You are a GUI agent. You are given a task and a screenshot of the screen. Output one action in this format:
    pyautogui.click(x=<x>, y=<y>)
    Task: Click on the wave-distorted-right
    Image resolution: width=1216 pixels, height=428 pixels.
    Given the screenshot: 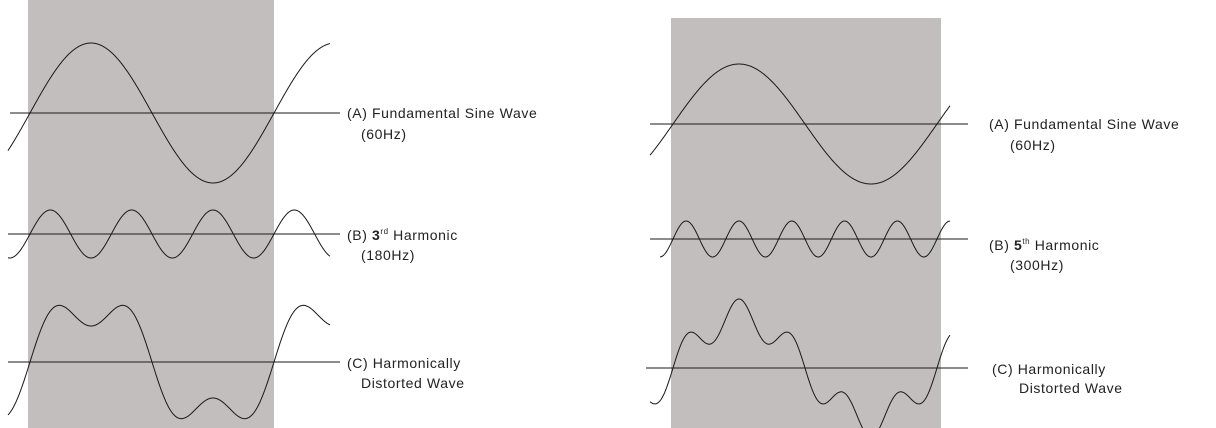 What is the action you would take?
    pyautogui.click(x=800, y=363)
    